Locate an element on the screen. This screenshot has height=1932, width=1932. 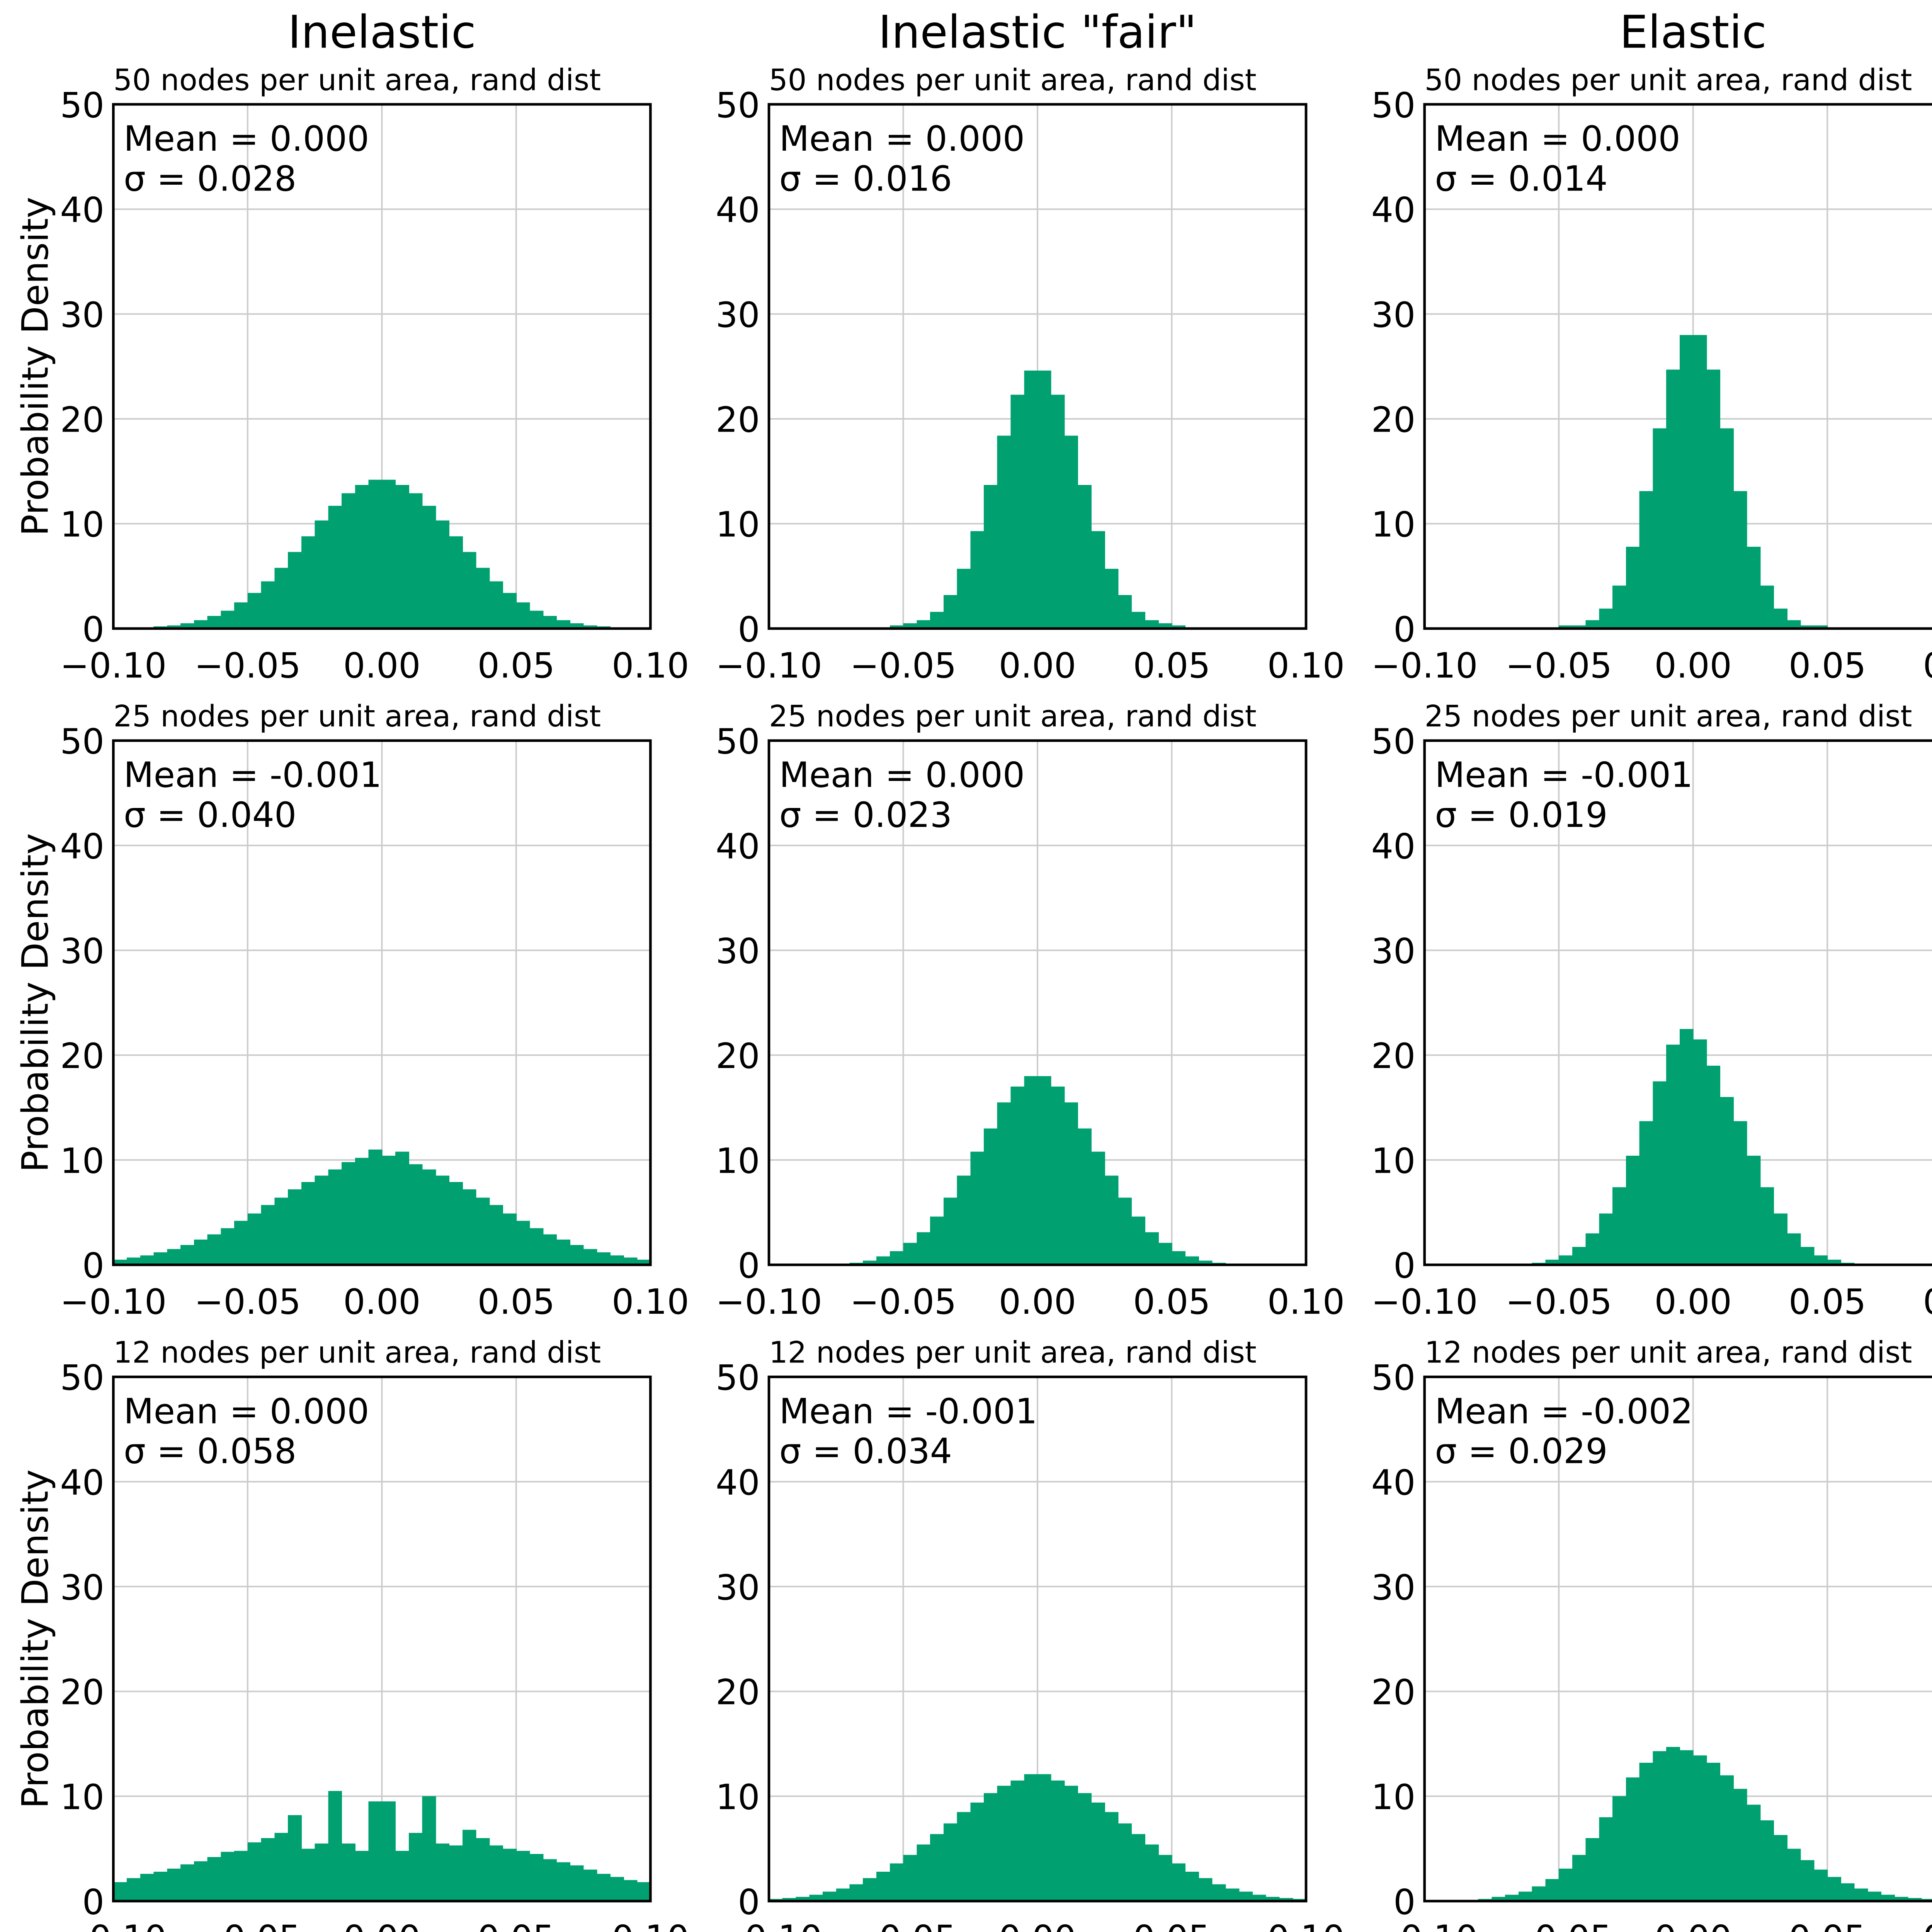
subtitle: 12 nodes per unit area, rand dist is located at coordinates (1669, 1353).